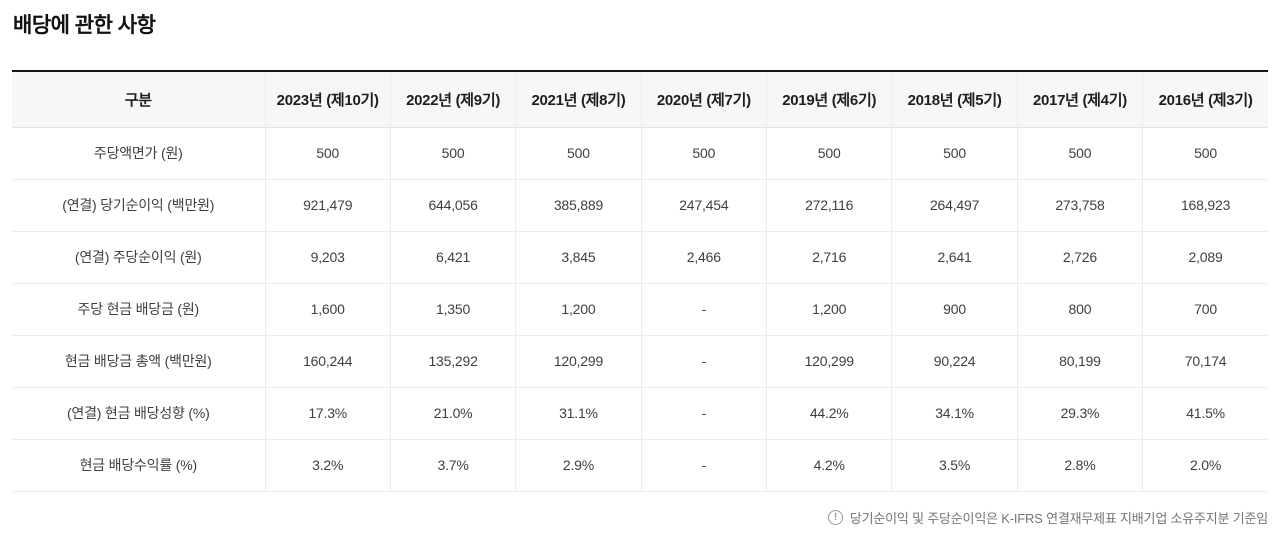  I want to click on value-cell: 3.2%, so click(327, 465).